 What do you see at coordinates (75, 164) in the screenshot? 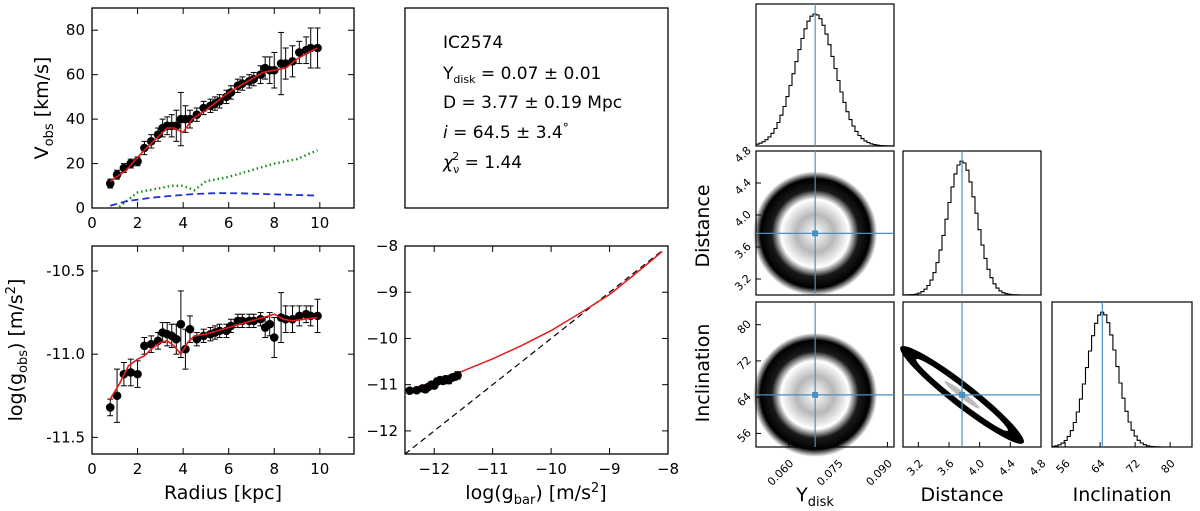
I see `y-tick-label: 20` at bounding box center [75, 164].